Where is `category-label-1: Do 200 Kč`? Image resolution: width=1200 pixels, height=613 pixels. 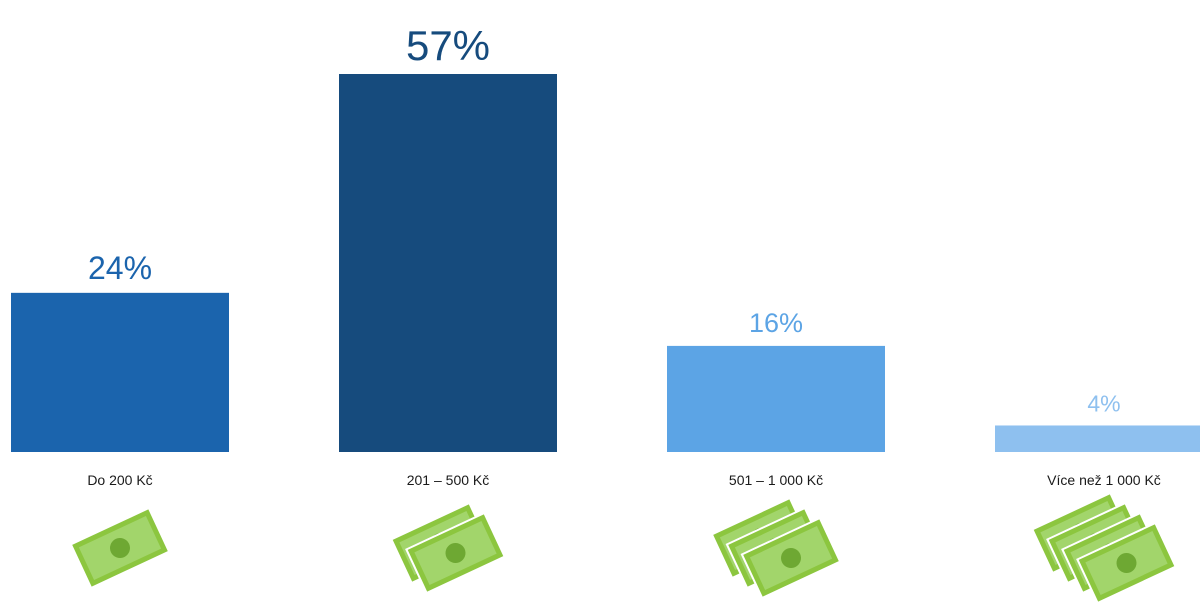
category-label-1: Do 200 Kč is located at coordinates (119, 480).